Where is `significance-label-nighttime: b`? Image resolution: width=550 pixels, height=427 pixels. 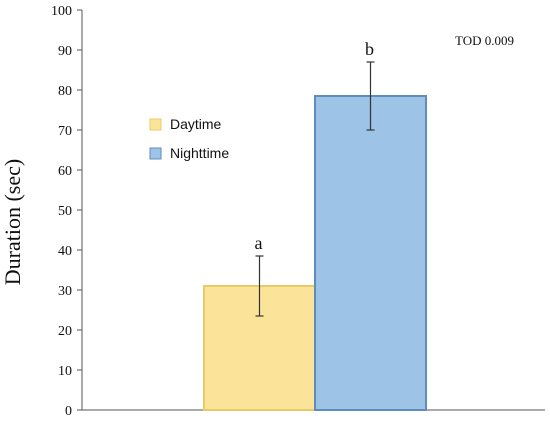
significance-label-nighttime: b is located at coordinates (369, 49).